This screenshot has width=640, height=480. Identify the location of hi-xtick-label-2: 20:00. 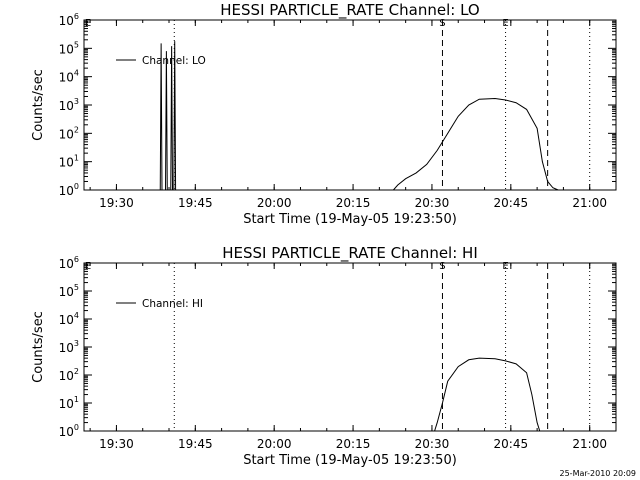
(274, 444).